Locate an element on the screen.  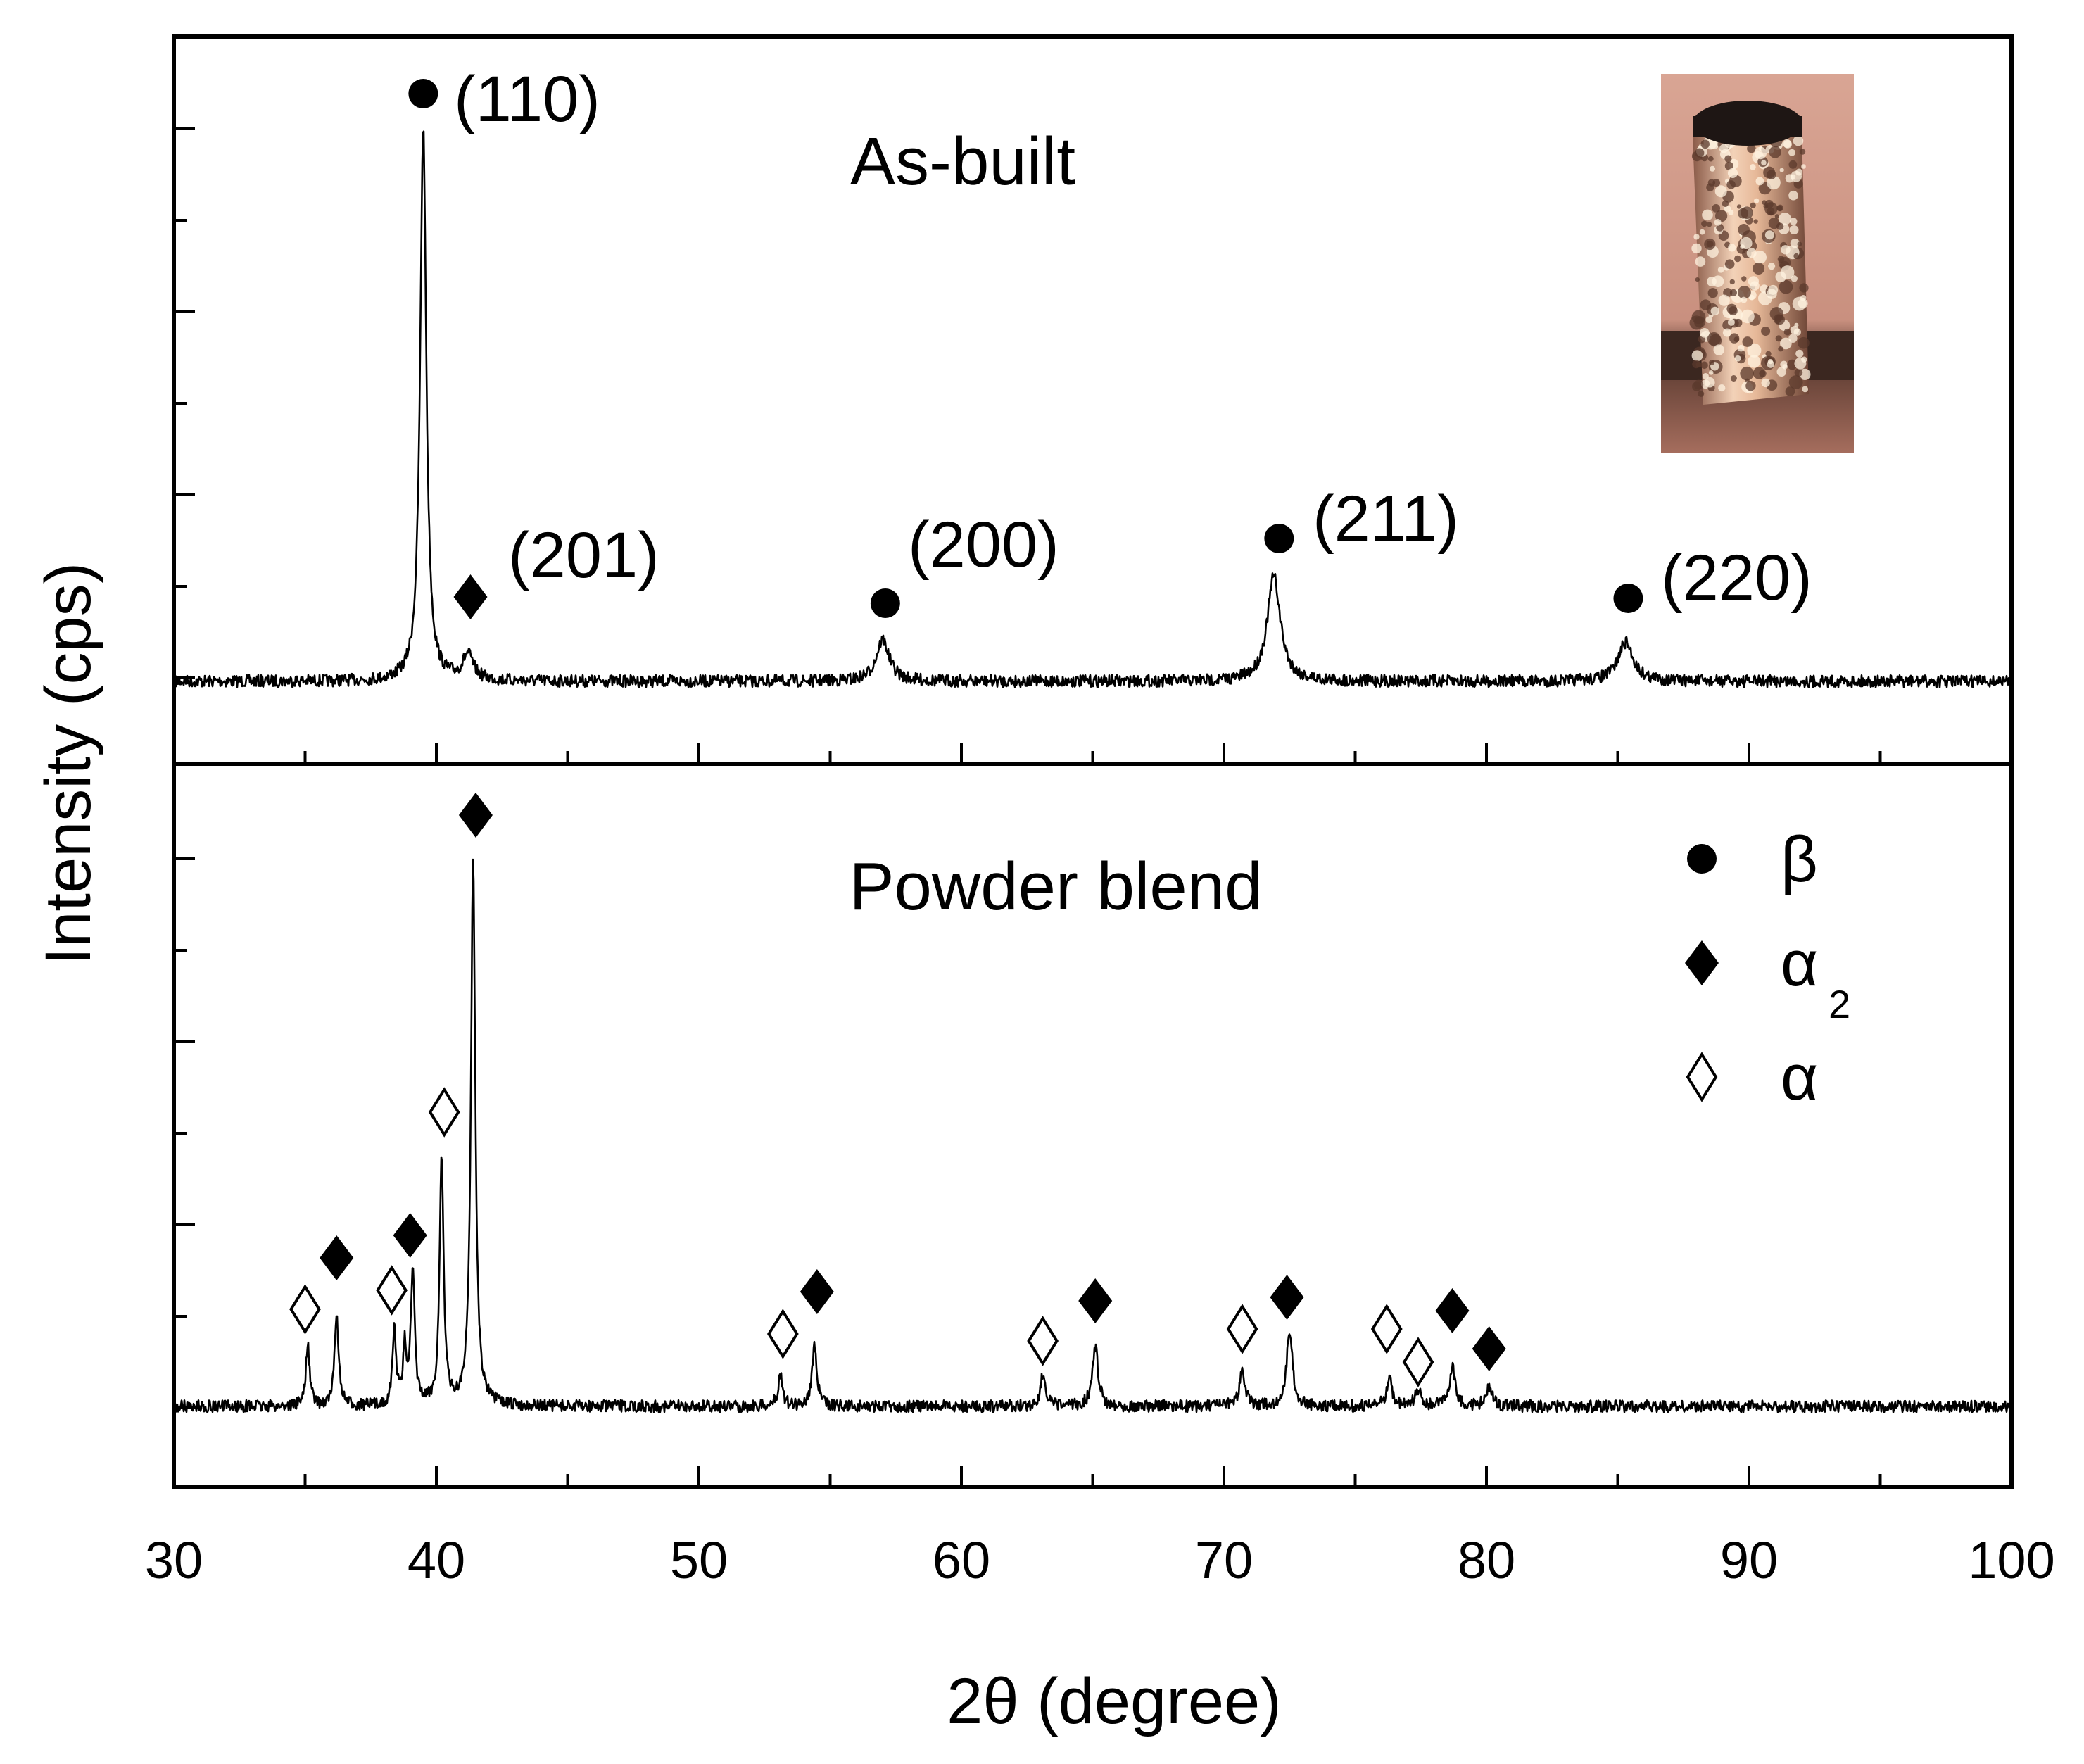
marker-as-built-(220) is located at coordinates (1628, 598).